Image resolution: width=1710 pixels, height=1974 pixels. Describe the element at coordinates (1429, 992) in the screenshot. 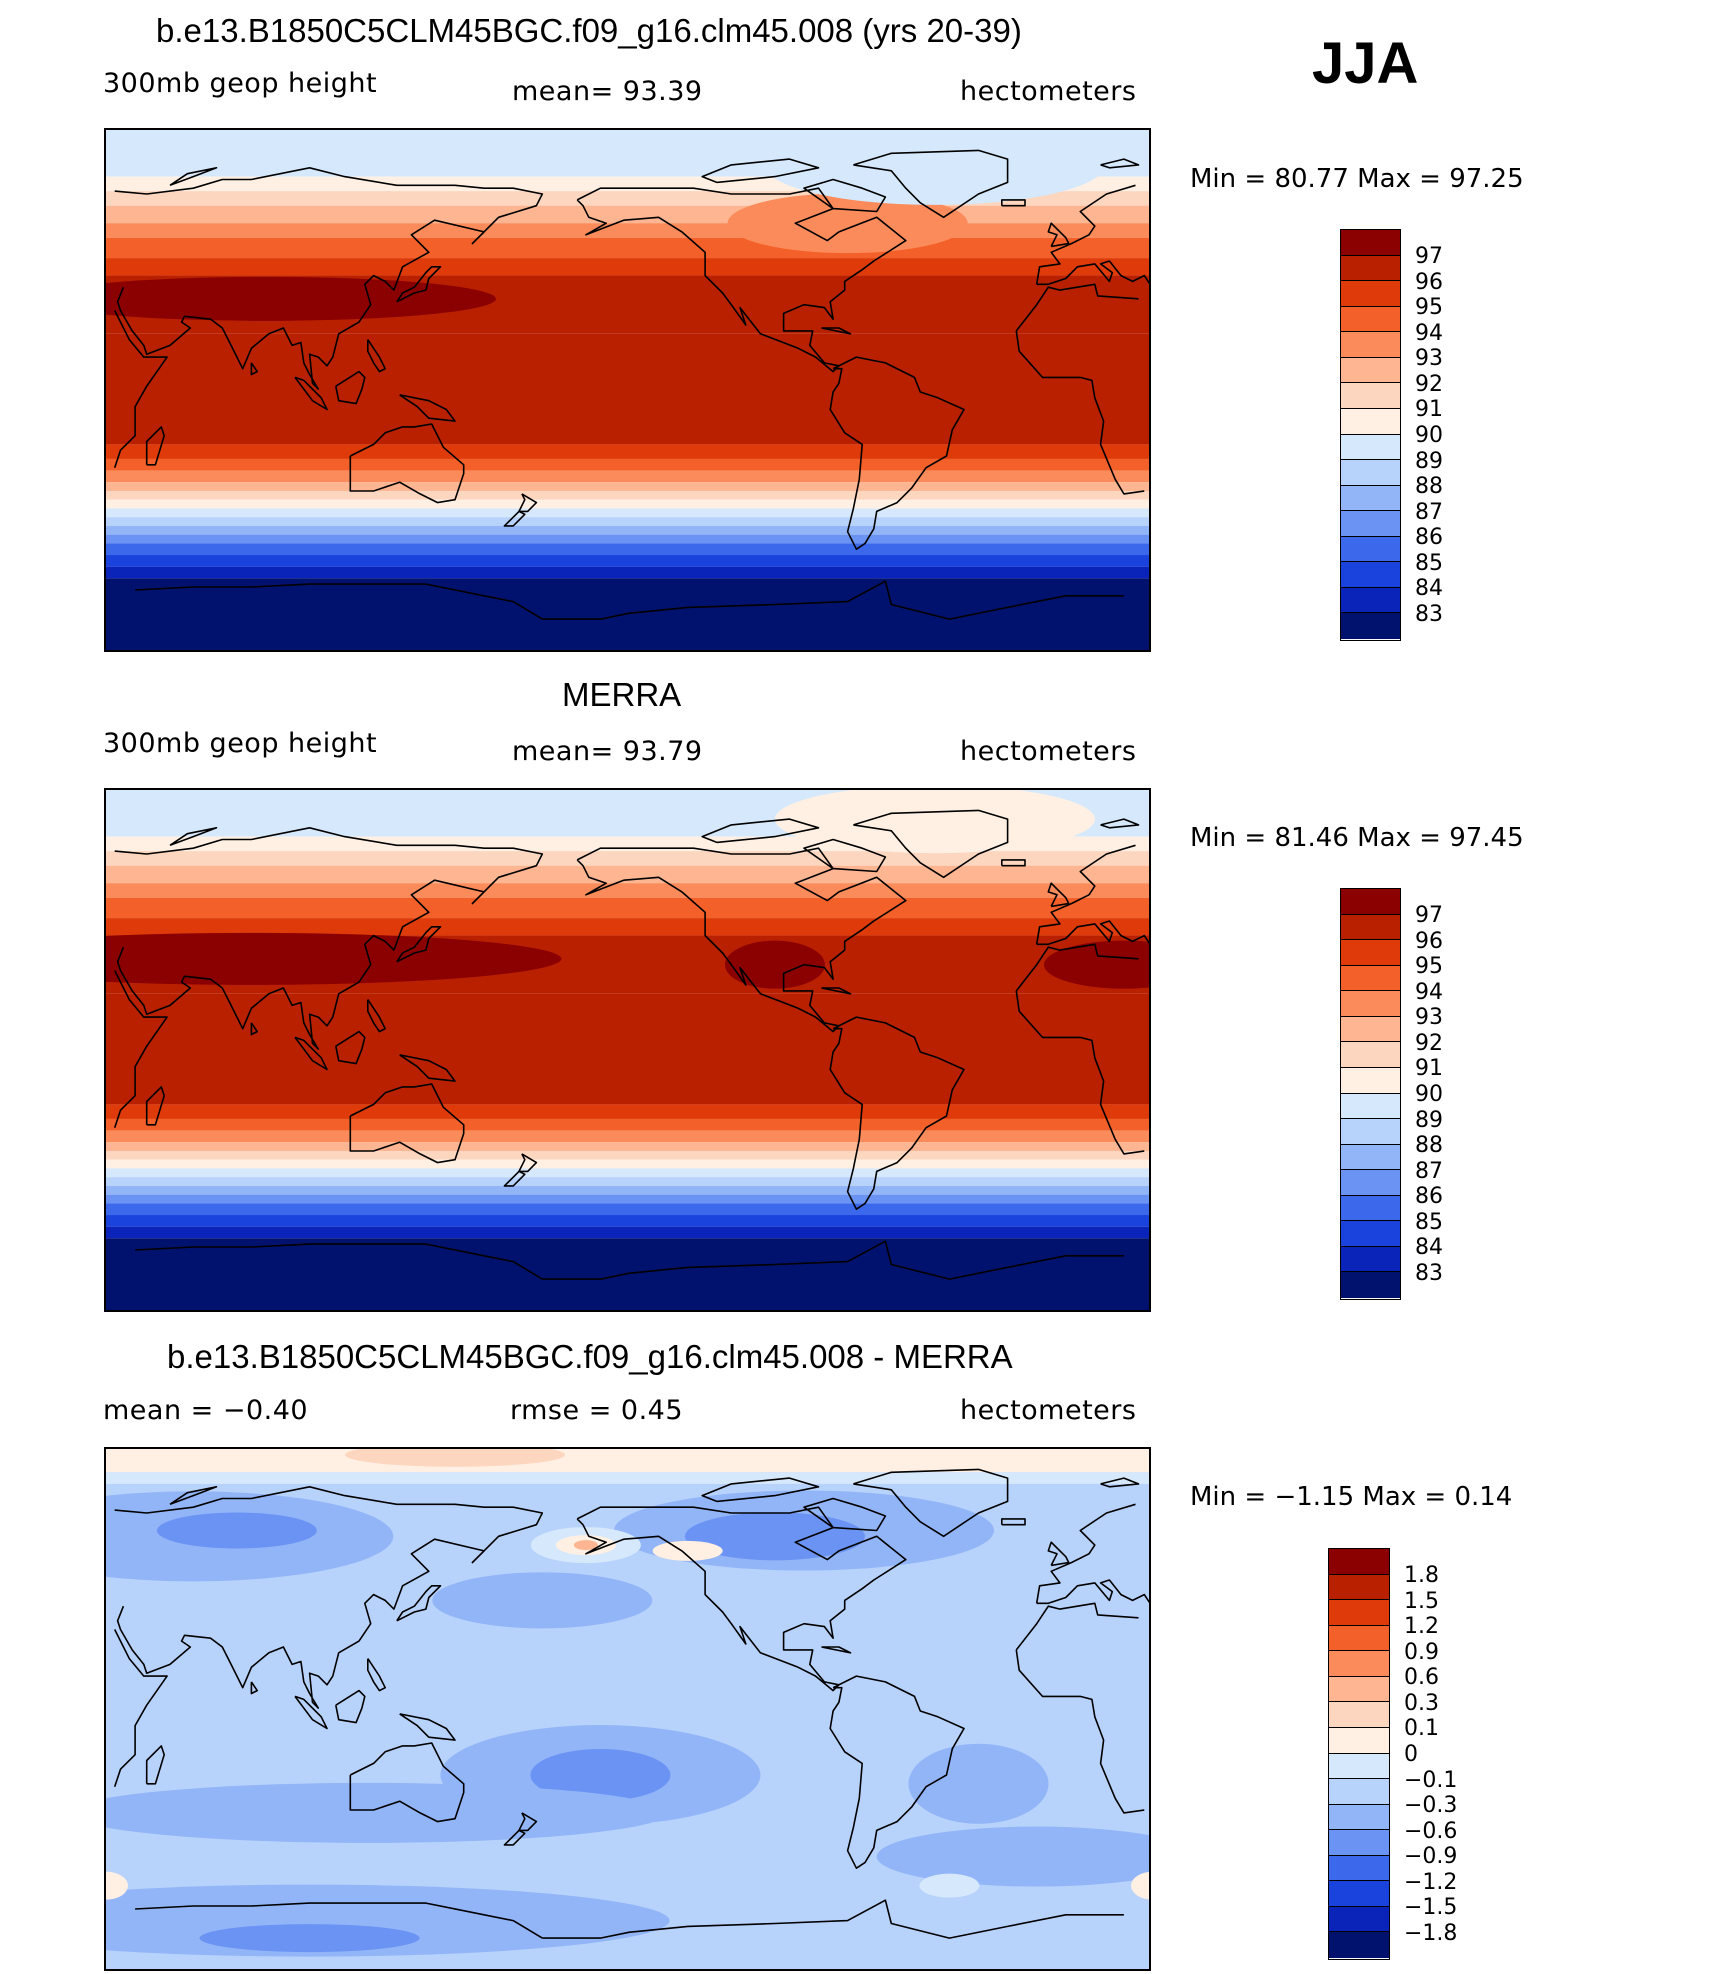

I see `colorbar-label: 94` at that location.